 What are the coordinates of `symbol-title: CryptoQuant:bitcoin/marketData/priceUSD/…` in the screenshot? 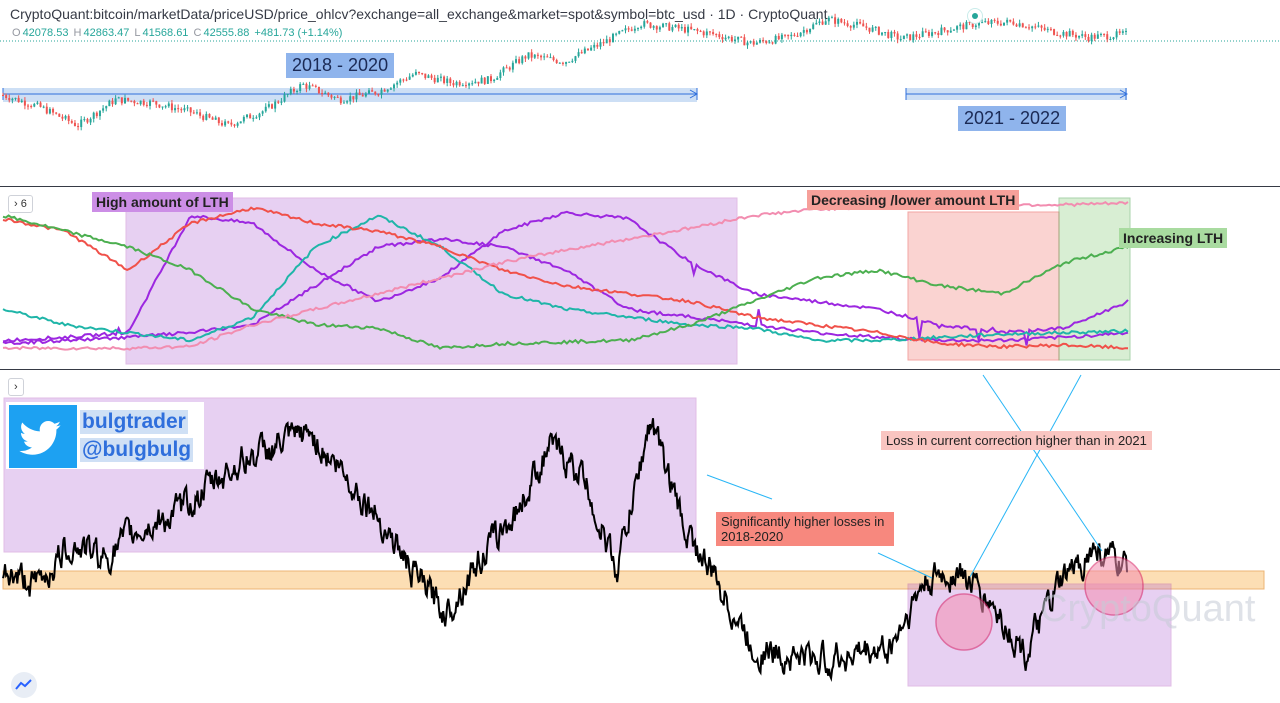 It's located at (419, 14).